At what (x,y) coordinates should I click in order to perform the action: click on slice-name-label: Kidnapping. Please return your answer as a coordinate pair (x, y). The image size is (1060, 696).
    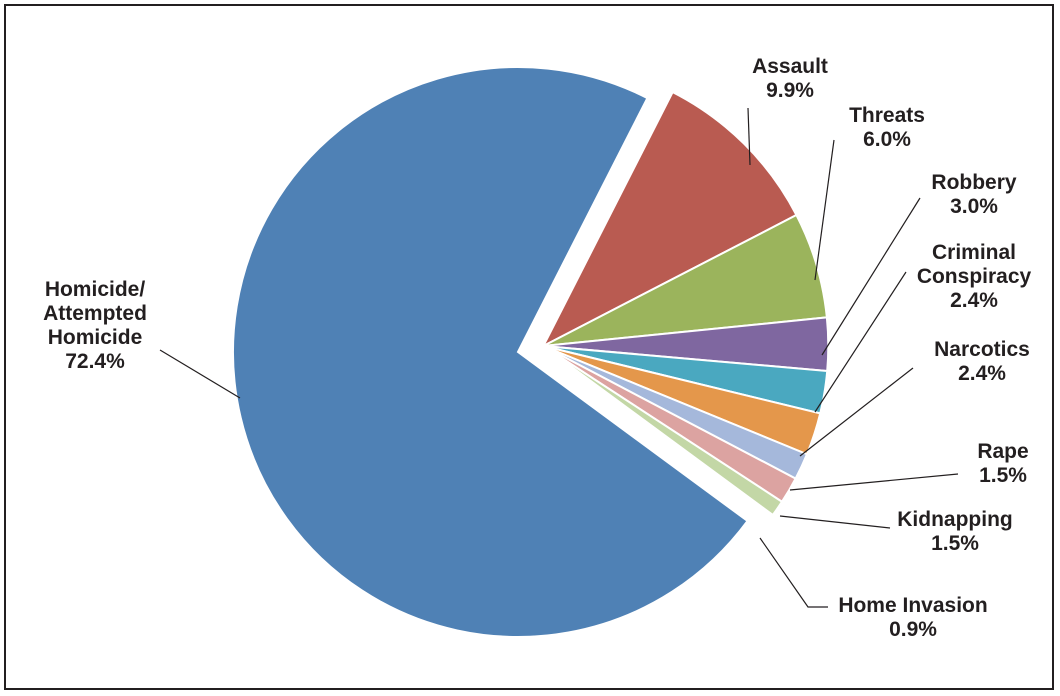
    Looking at the image, I should click on (954, 519).